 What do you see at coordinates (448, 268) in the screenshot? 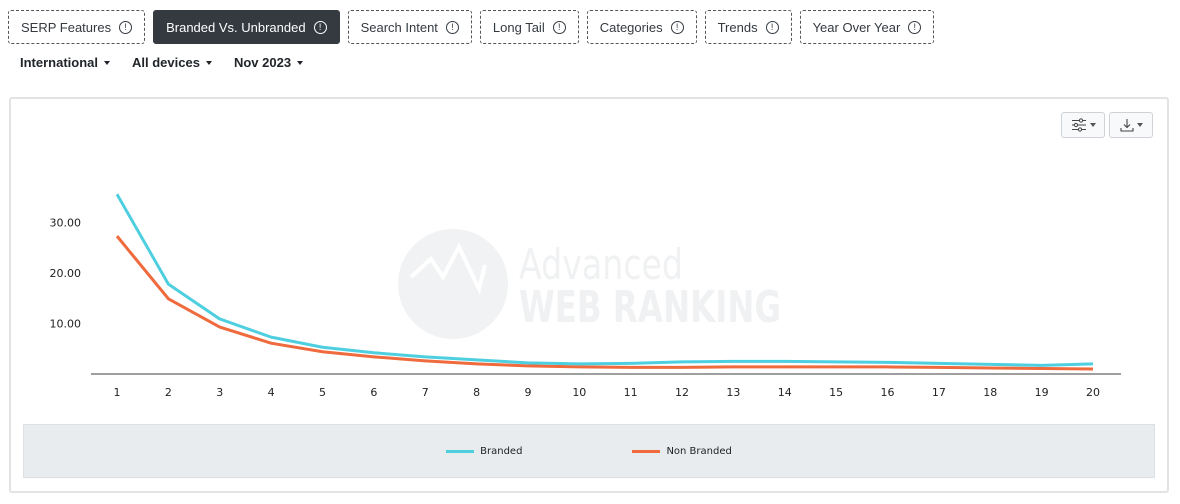
I see `chart-zigzag-icon` at bounding box center [448, 268].